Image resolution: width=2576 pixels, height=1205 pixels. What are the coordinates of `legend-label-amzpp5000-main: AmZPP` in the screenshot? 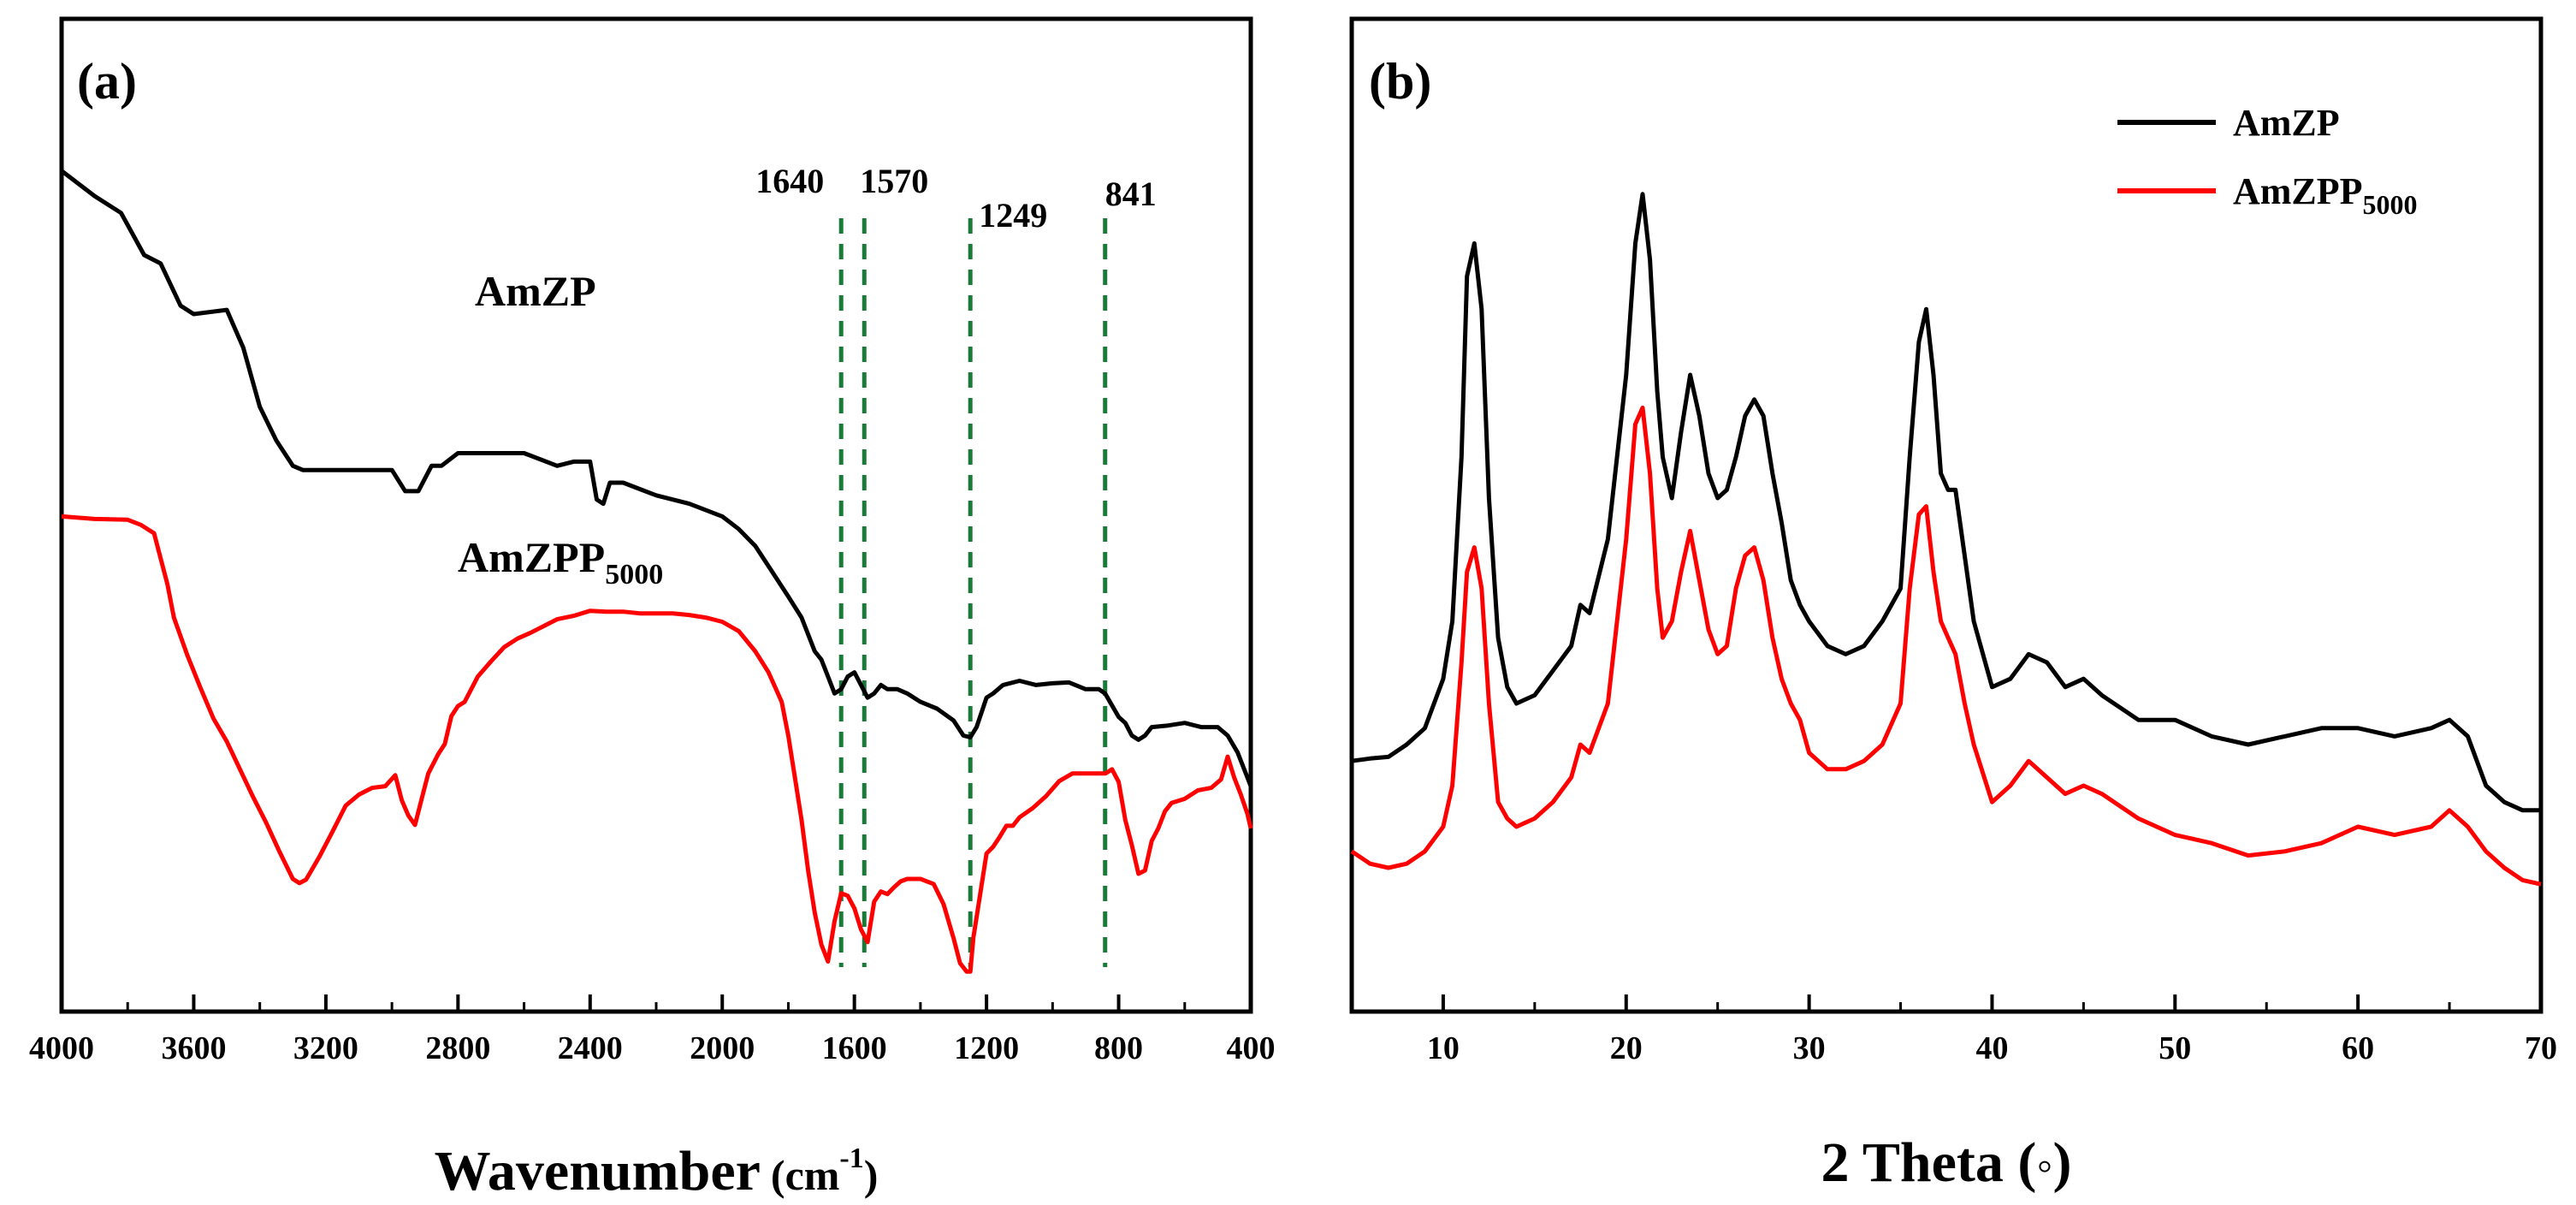 It's located at (2298, 191).